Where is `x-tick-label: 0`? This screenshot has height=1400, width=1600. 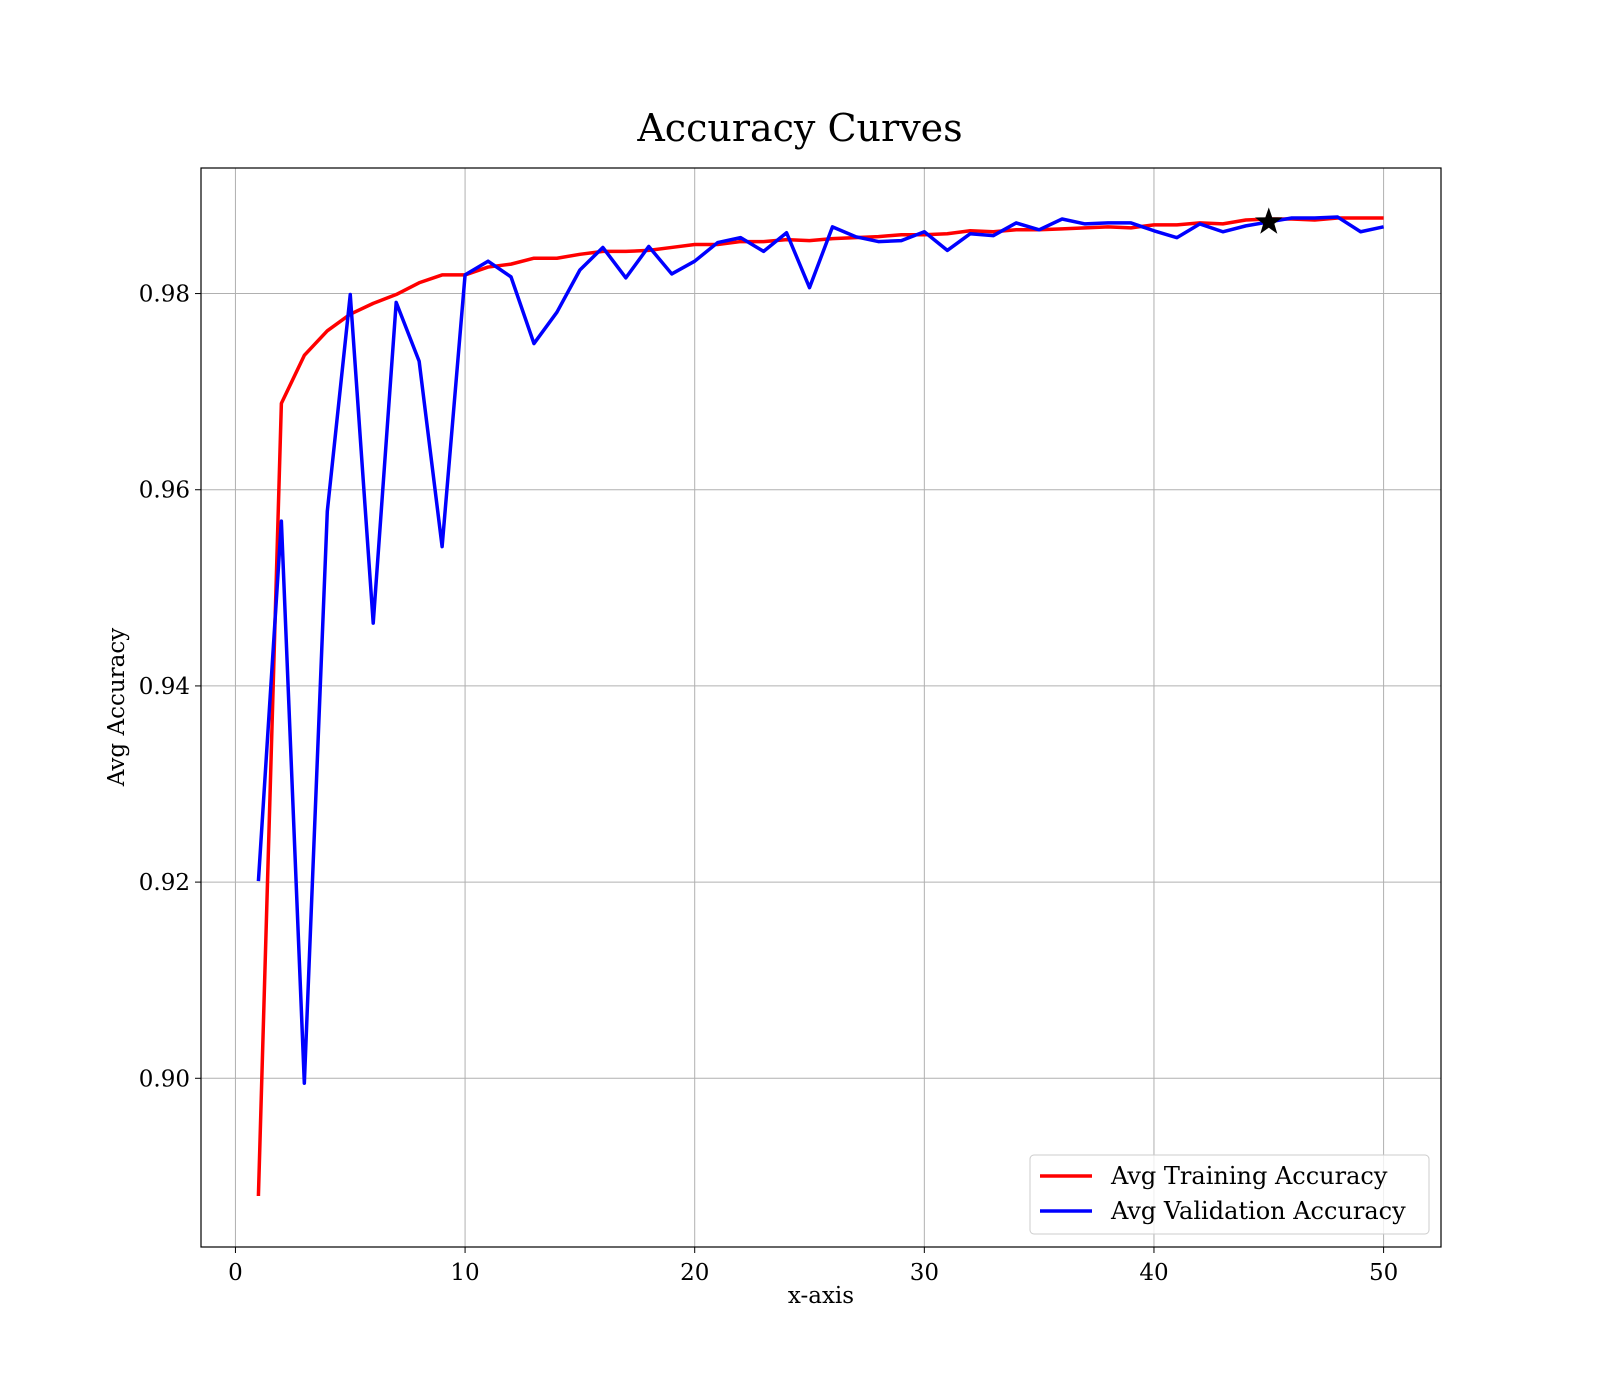
x-tick-label: 0 is located at coordinates (235, 1273).